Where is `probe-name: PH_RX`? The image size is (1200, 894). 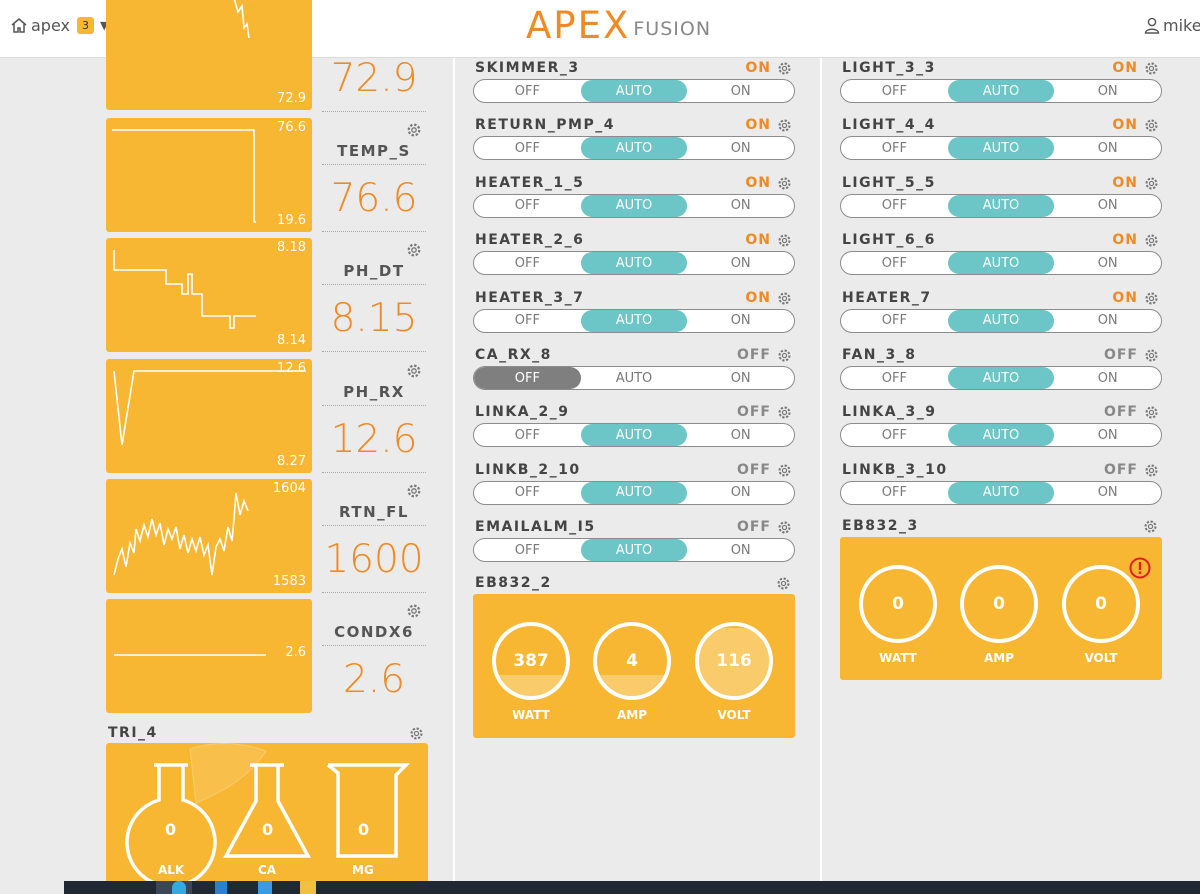 probe-name: PH_RX is located at coordinates (374, 394).